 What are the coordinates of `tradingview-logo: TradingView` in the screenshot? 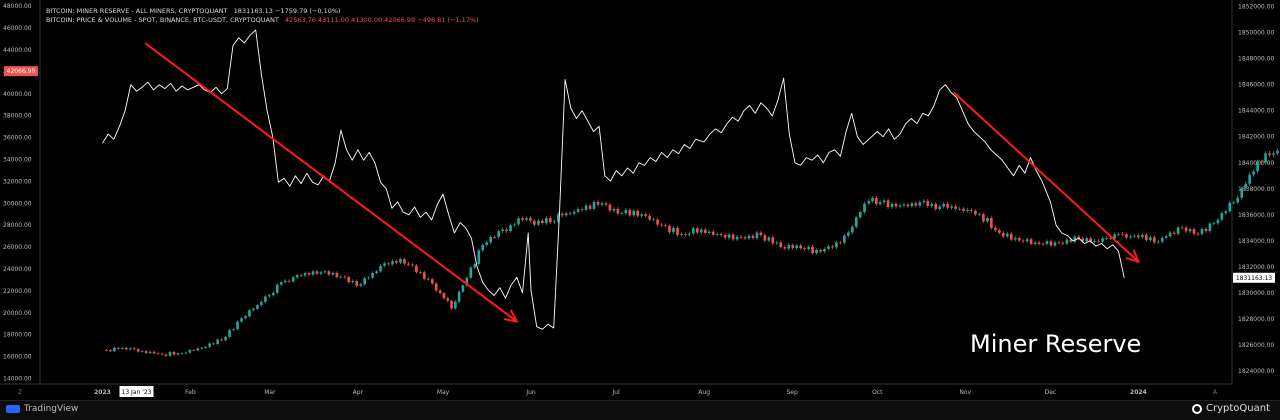 It's located at (42, 409).